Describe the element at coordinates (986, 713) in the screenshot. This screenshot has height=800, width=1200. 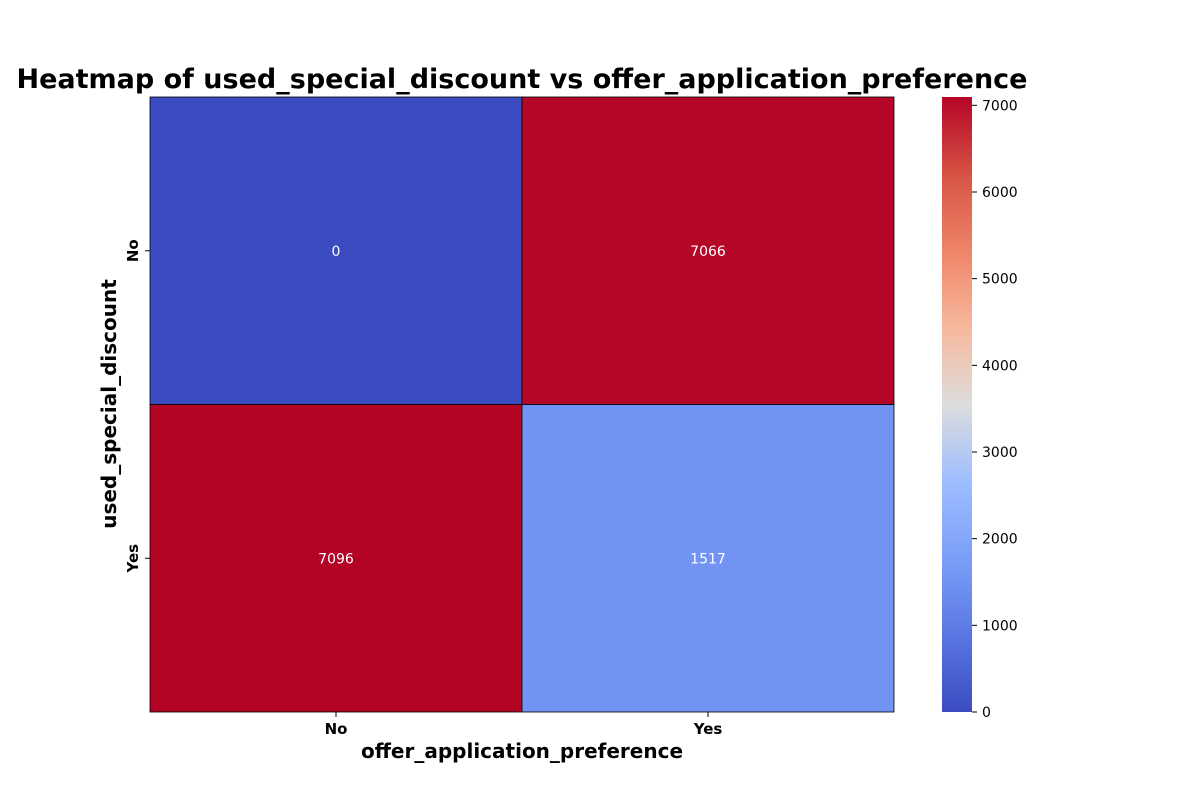
I see `colorbar-tick-label: 0` at that location.